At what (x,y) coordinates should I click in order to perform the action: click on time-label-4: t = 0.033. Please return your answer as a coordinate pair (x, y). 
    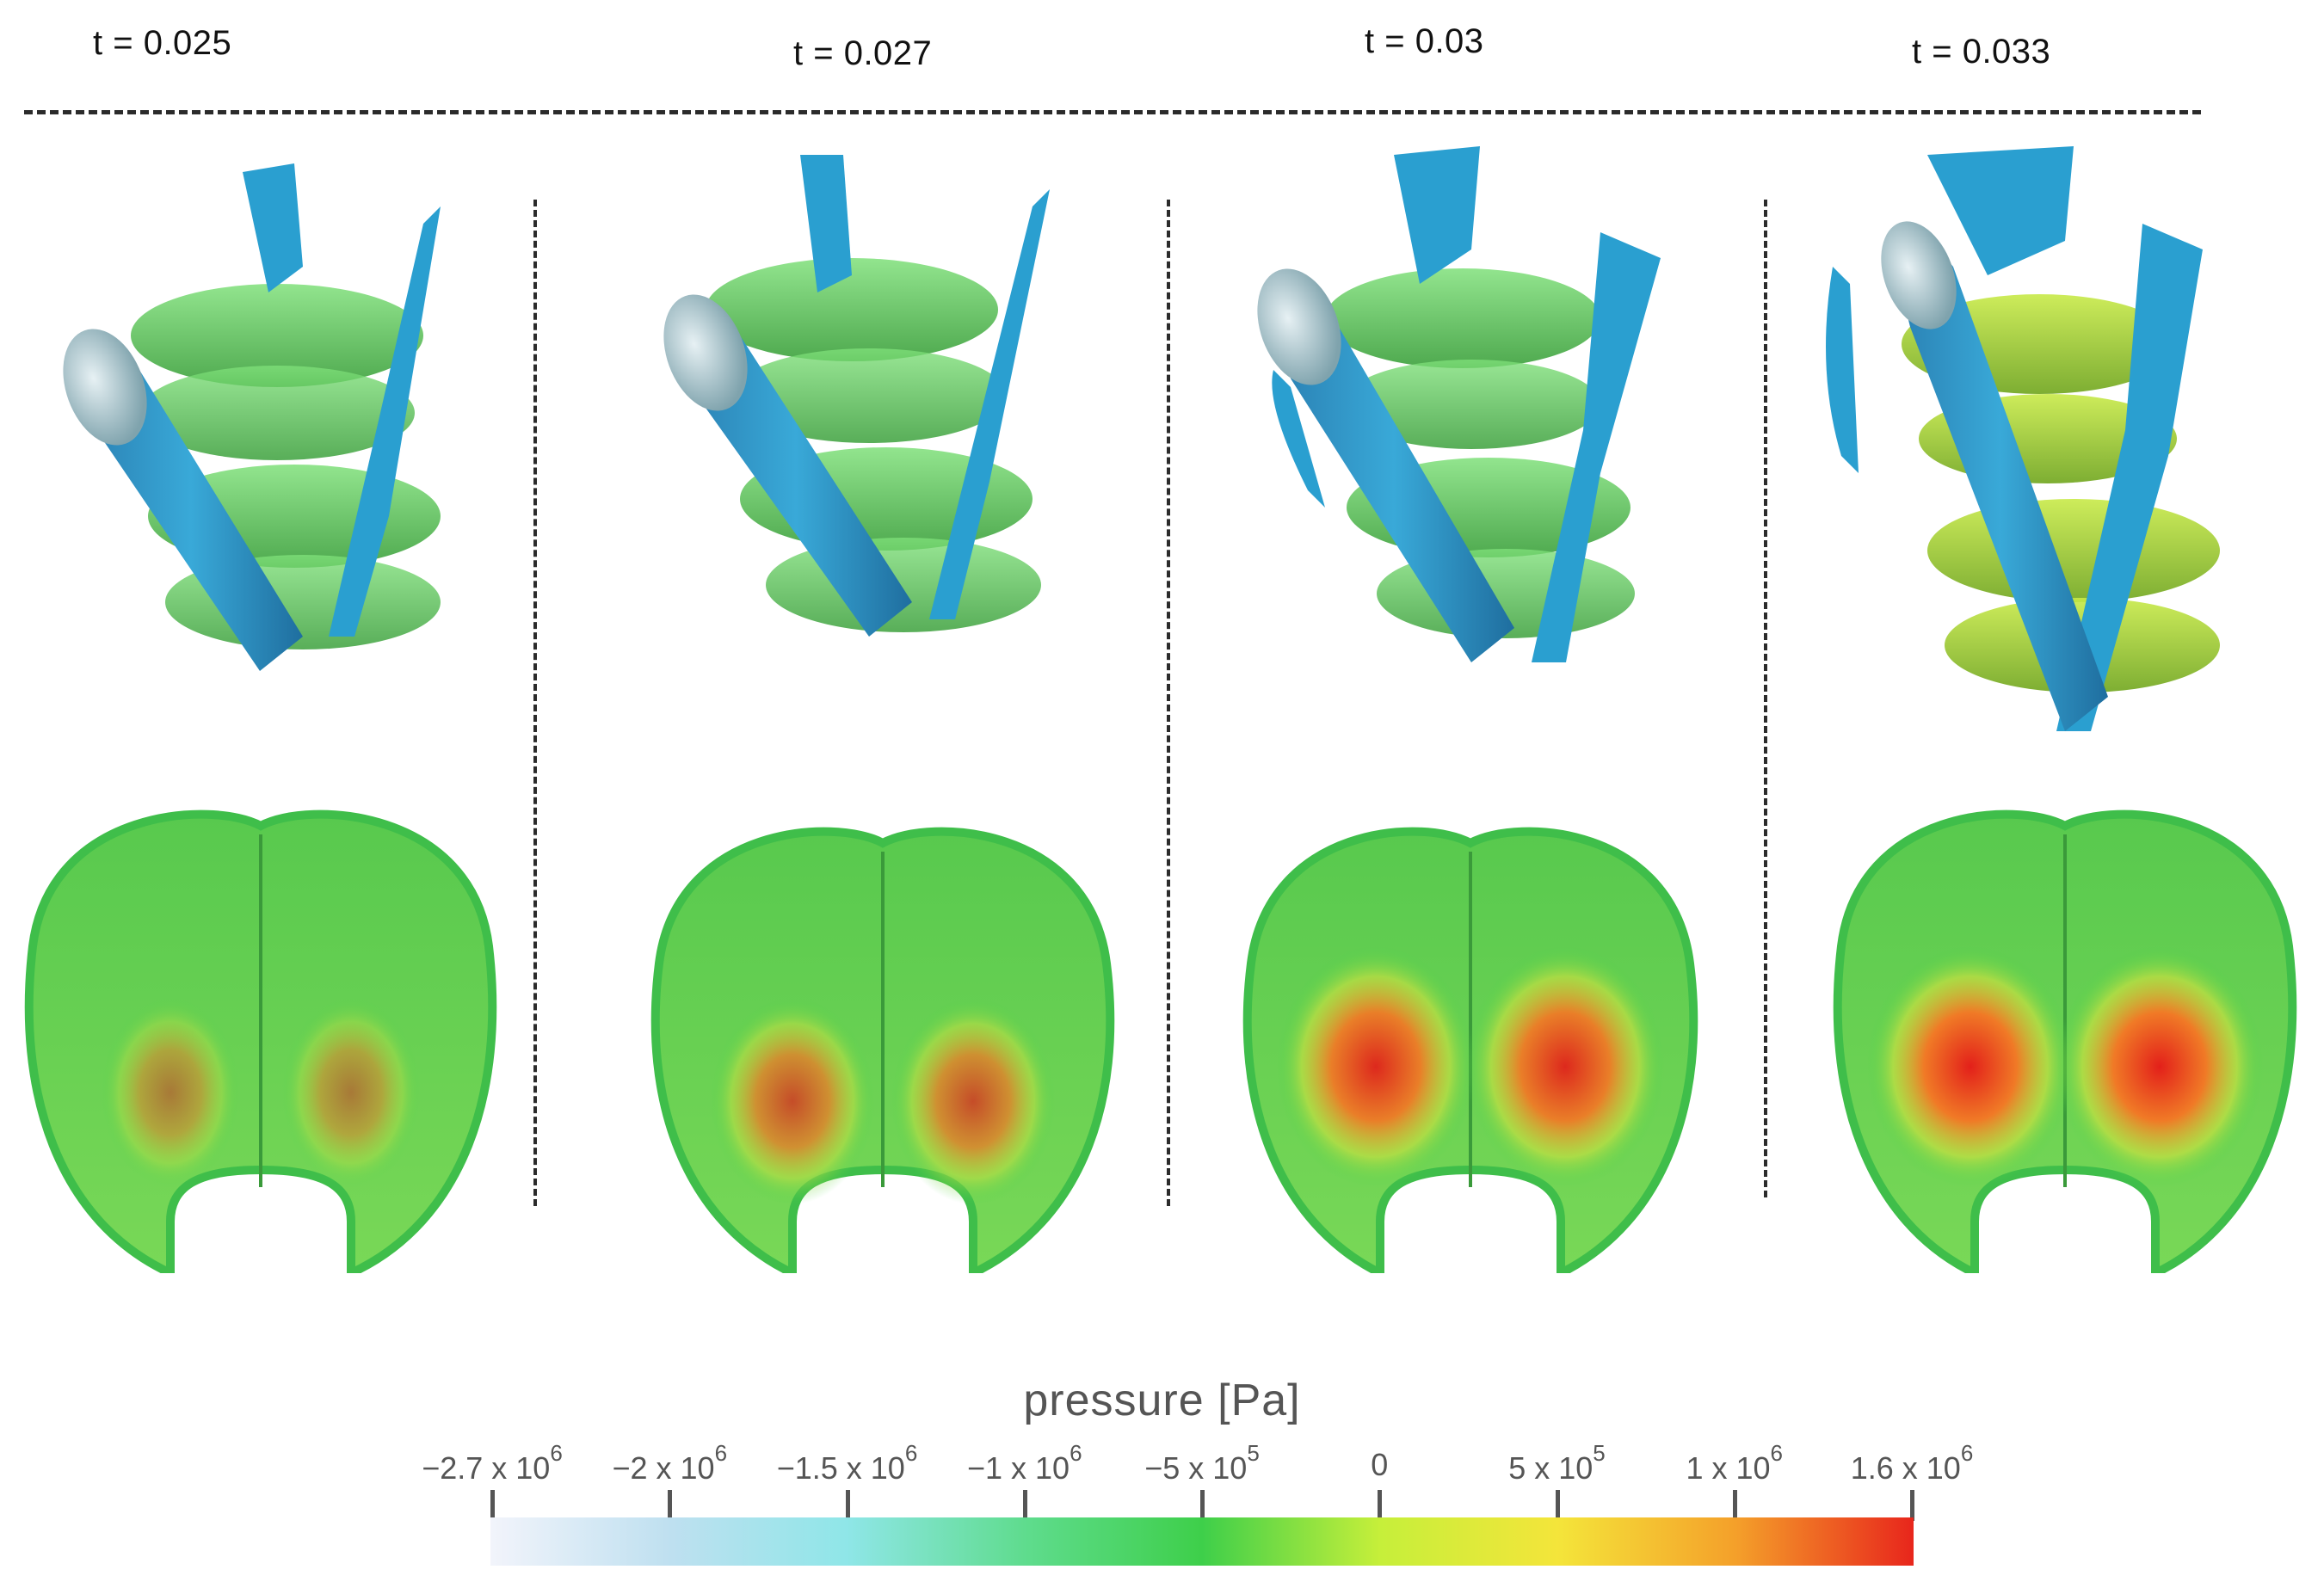
    Looking at the image, I should click on (1981, 52).